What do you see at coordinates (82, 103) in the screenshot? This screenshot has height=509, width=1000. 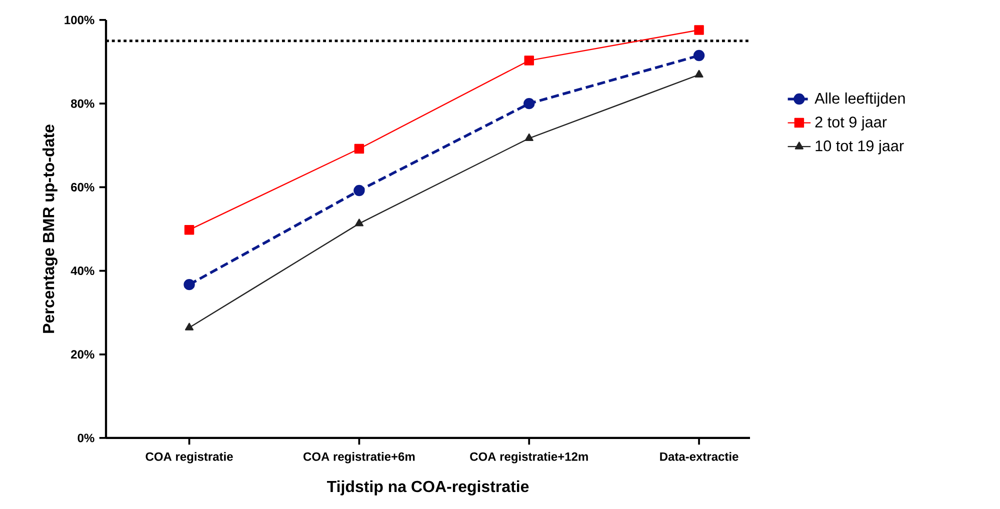 I see `y-tick-label: 80%` at bounding box center [82, 103].